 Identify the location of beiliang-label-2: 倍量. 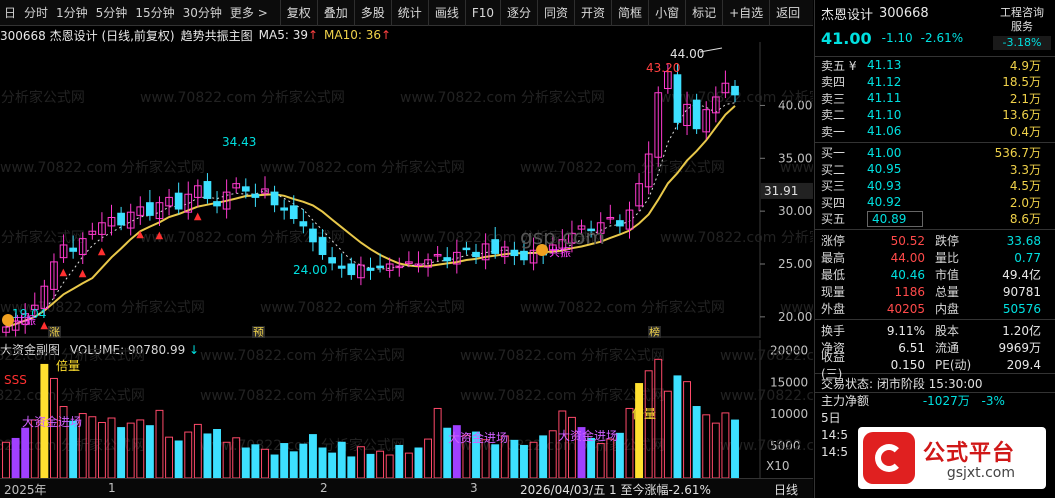
(644, 413).